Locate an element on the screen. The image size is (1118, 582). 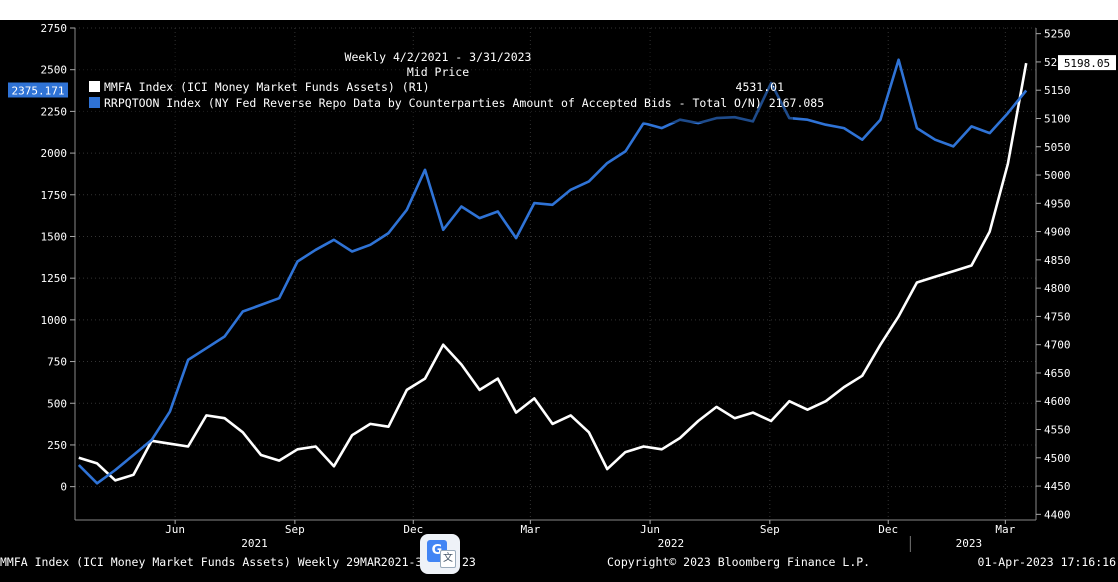
footer-copyright: Copyright© 2023 Bloomberg Finance L.P. is located at coordinates (739, 562).